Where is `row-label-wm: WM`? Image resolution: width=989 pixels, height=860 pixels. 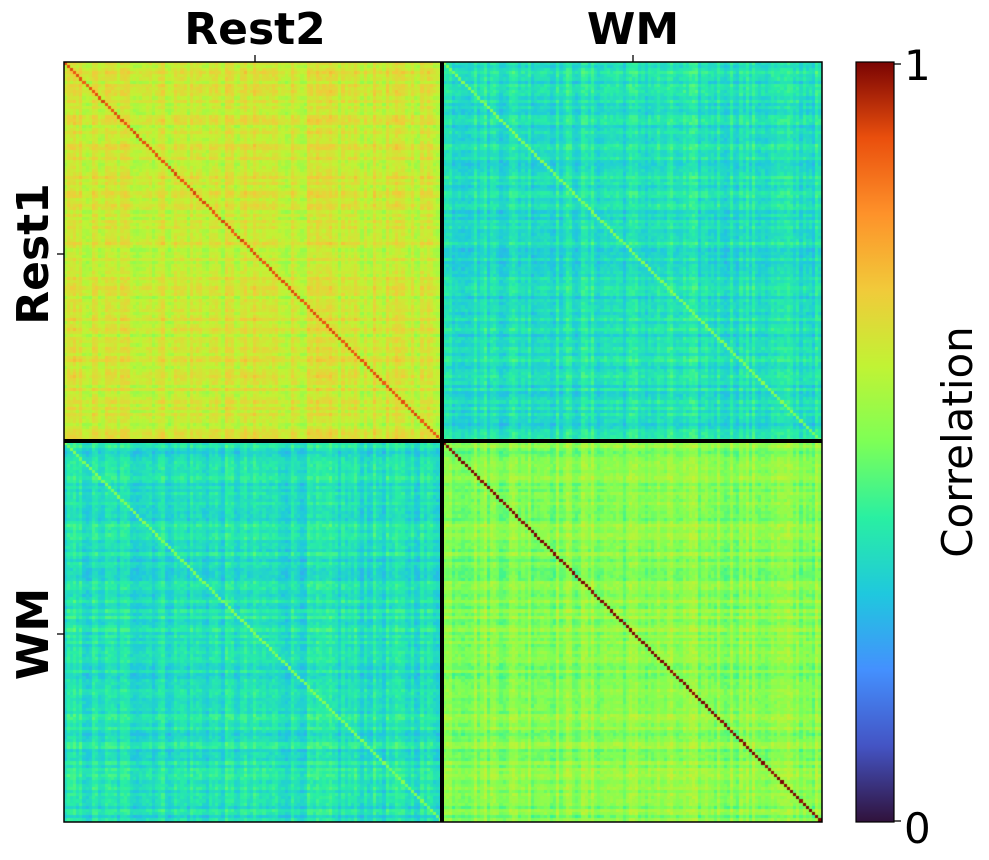 row-label-wm: WM is located at coordinates (33, 634).